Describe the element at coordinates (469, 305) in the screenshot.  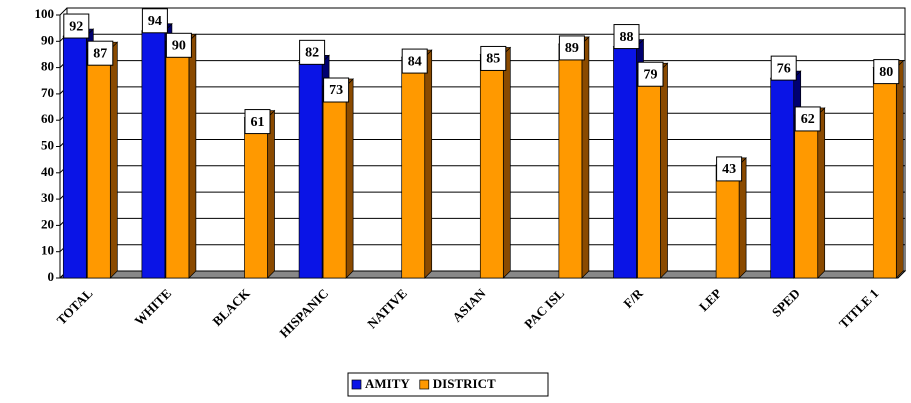
I see `x-tick-label: ASIAN` at that location.